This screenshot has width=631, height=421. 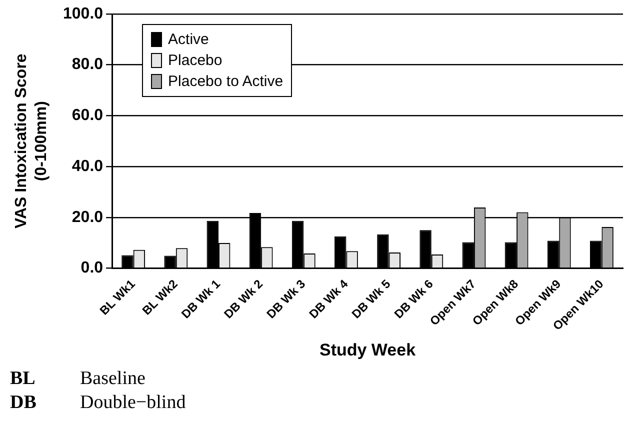 What do you see at coordinates (188, 40) in the screenshot?
I see `legend-label: Active` at bounding box center [188, 40].